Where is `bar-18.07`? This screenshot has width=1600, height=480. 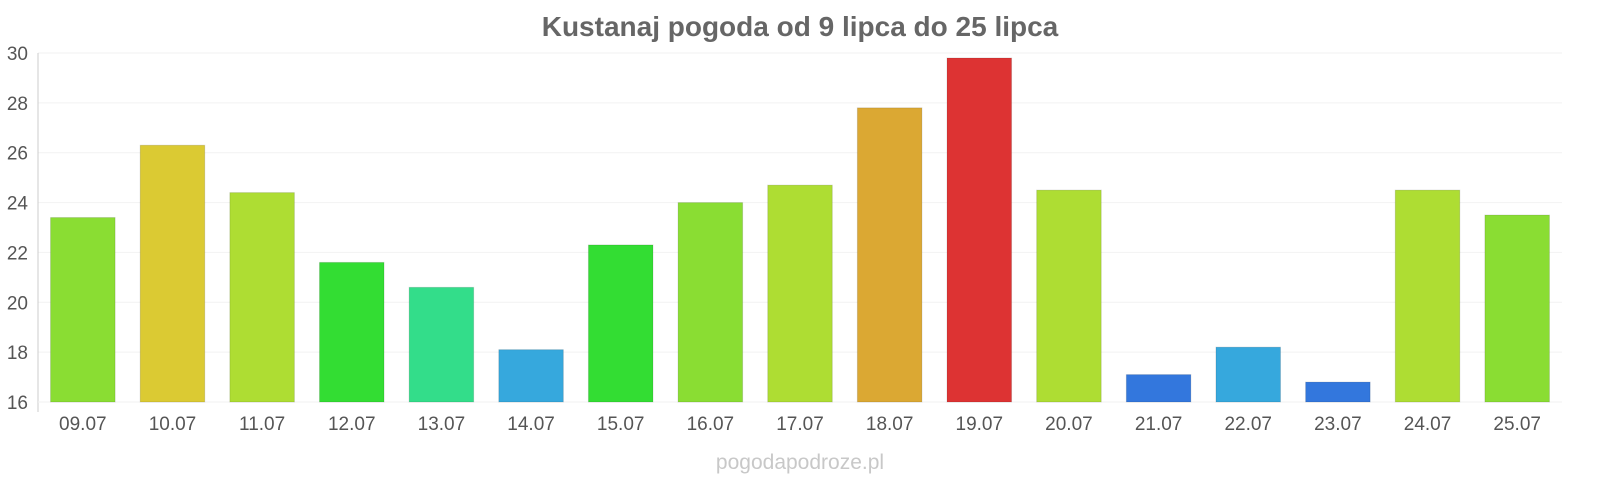 bar-18.07 is located at coordinates (889, 255).